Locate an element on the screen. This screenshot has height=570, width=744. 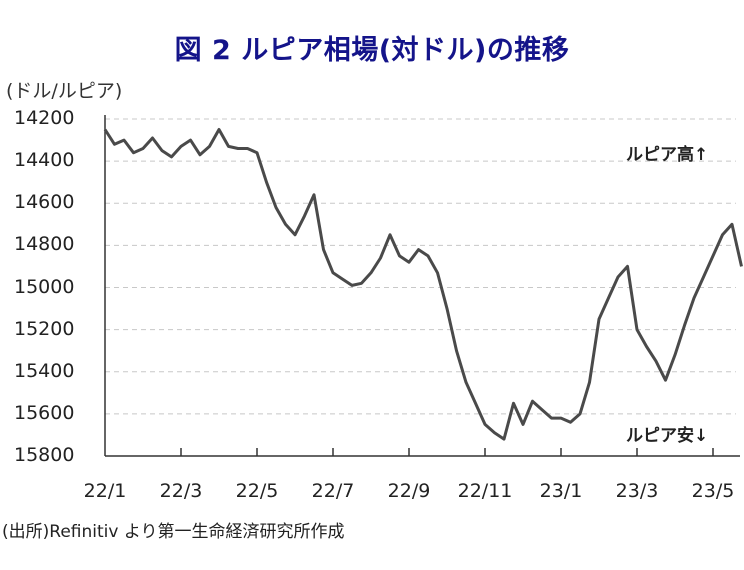
x-tick-label: 22/11 is located at coordinates (485, 491).